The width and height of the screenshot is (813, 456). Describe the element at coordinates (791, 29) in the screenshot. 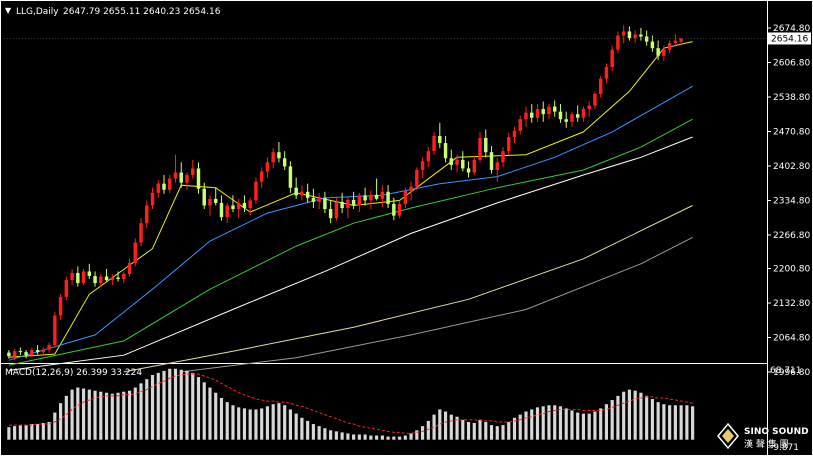

I see `price-tick-label: 2674.80` at that location.